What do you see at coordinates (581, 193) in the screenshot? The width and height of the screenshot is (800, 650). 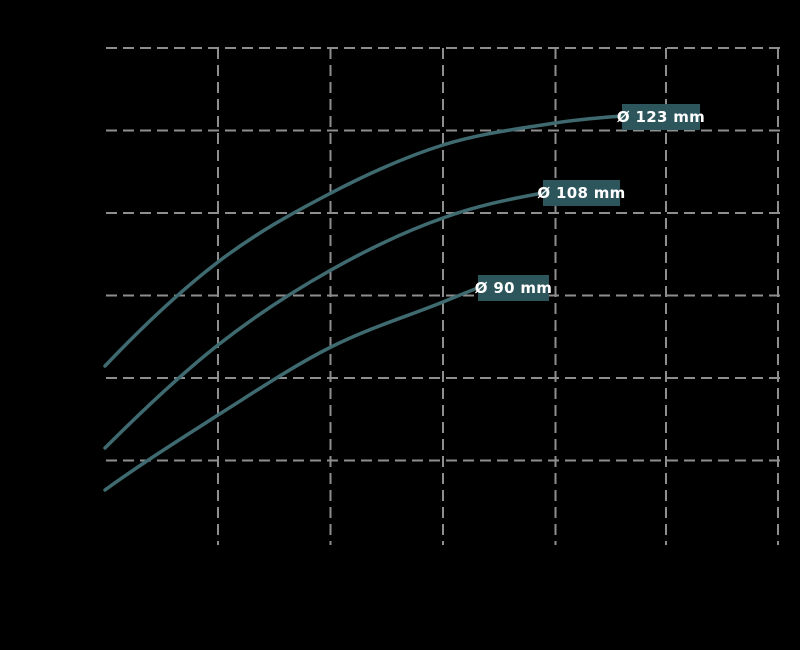 I see `curve-label-108mm: Ø 108 mm` at bounding box center [581, 193].